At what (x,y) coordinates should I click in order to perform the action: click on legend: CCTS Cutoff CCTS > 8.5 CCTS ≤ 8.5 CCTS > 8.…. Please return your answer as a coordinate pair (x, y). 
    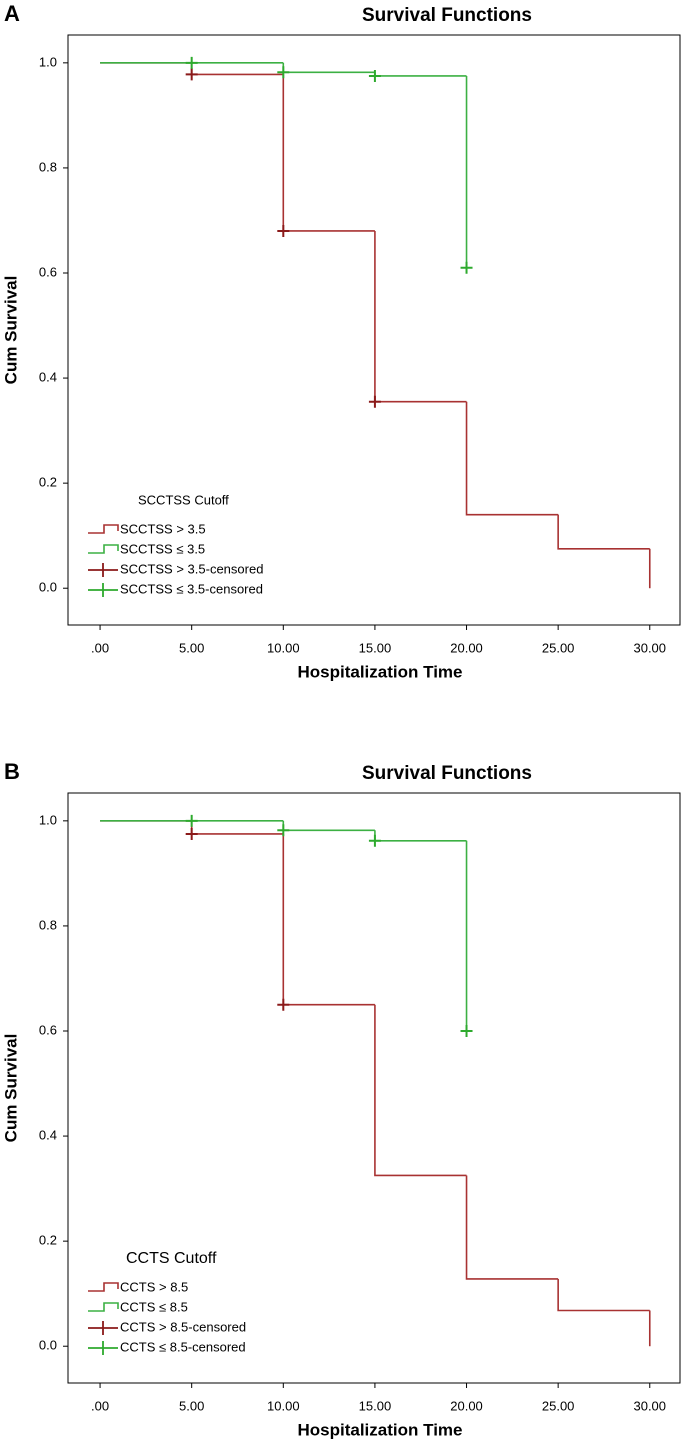
    Looking at the image, I should click on (167, 1302).